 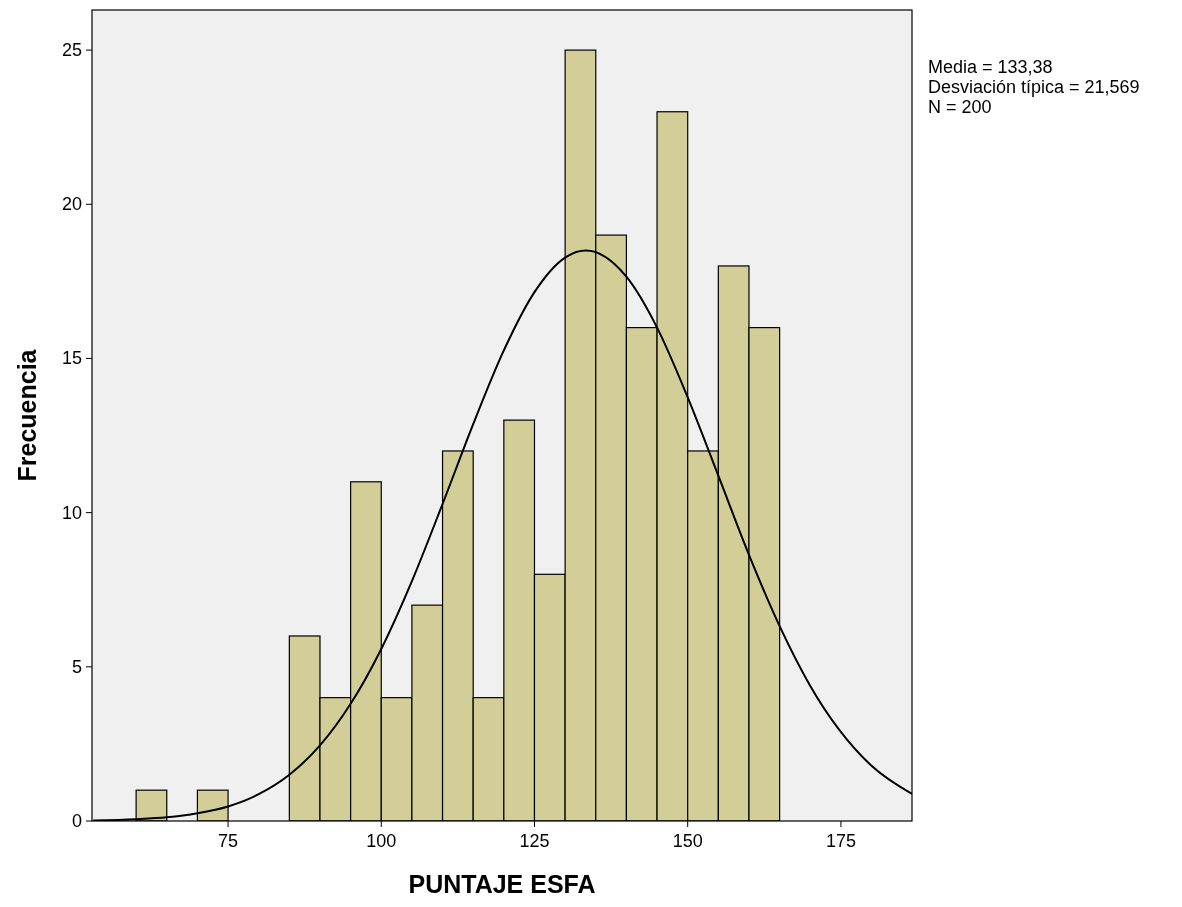 I want to click on x-tick-label: 75, so click(x=228, y=841).